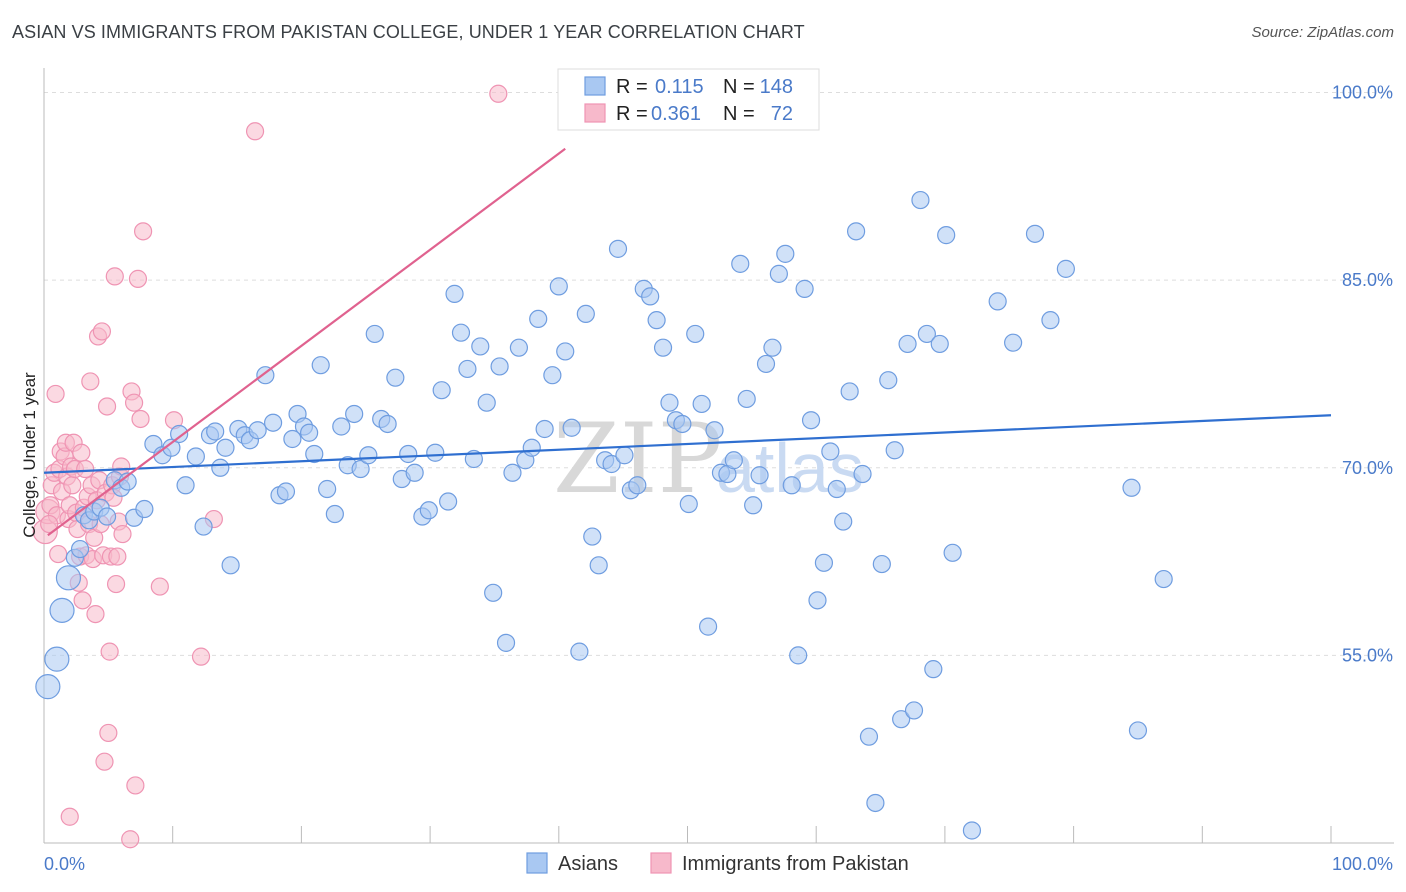 The image size is (1406, 892). What do you see at coordinates (687, 444) in the screenshot?
I see `asians-trend-line` at bounding box center [687, 444].